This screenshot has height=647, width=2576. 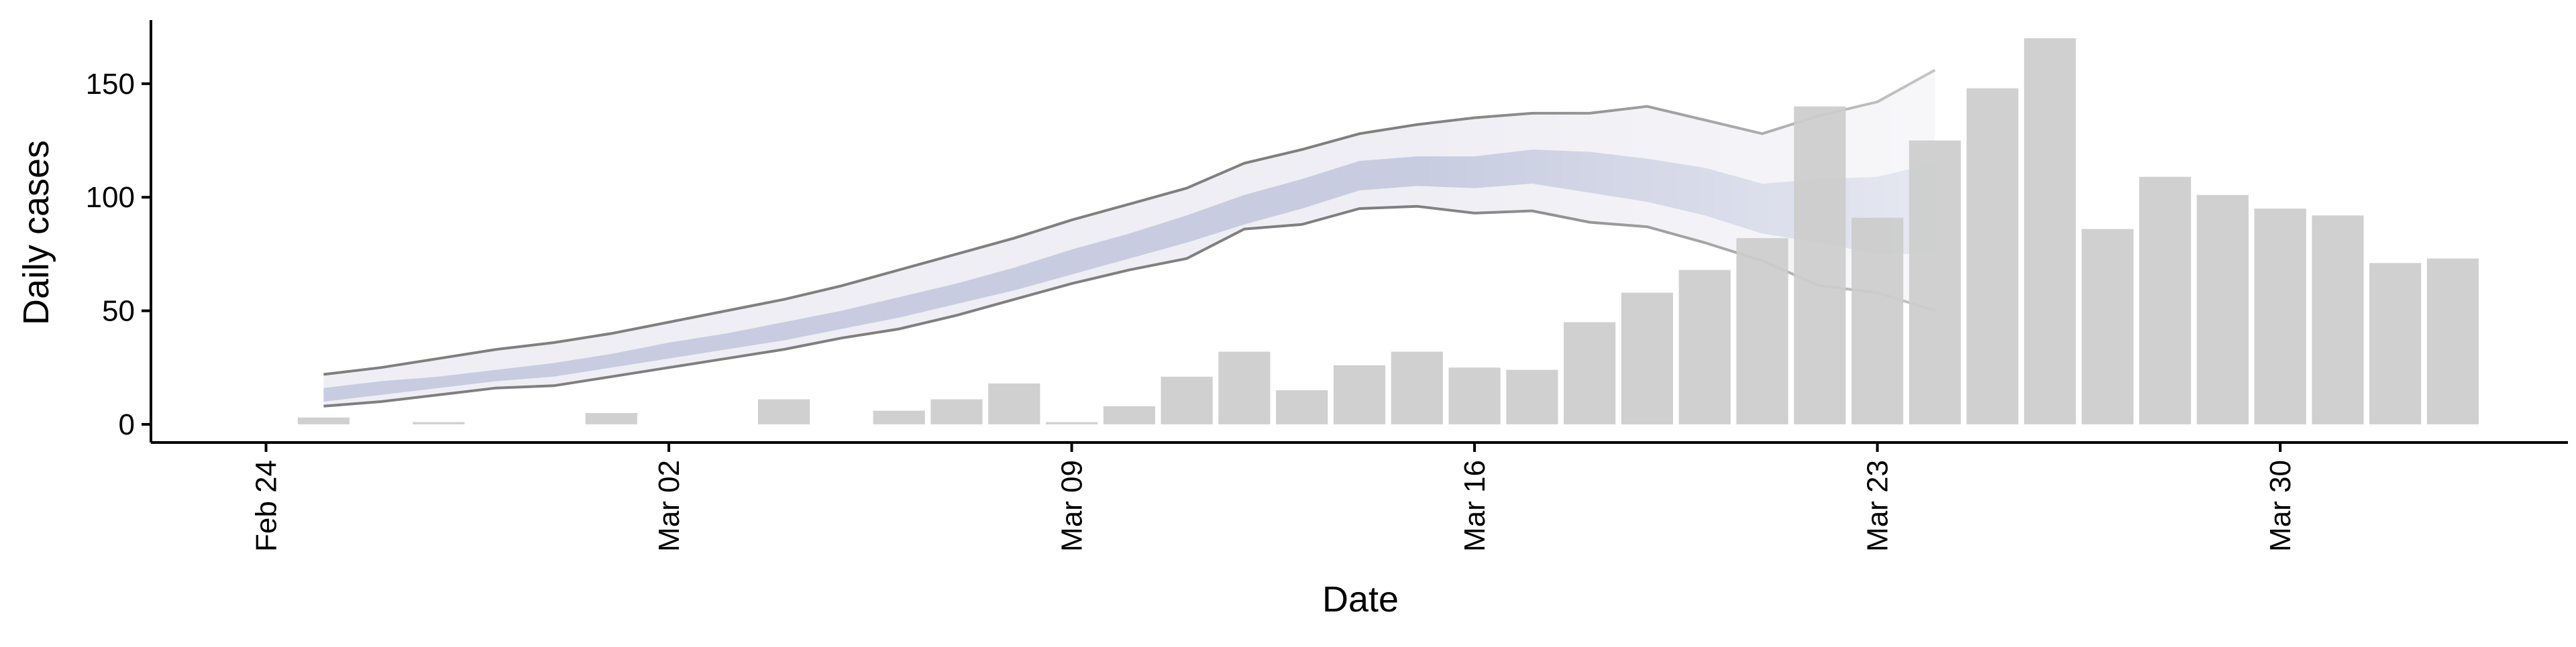 I want to click on x-tick-label: Mar 02, so click(x=669, y=506).